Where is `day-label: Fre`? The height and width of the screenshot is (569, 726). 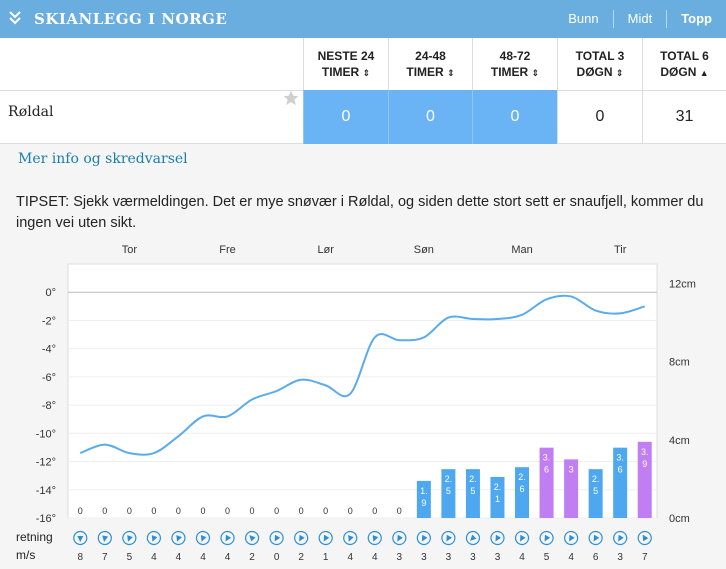
day-label: Fre is located at coordinates (227, 250).